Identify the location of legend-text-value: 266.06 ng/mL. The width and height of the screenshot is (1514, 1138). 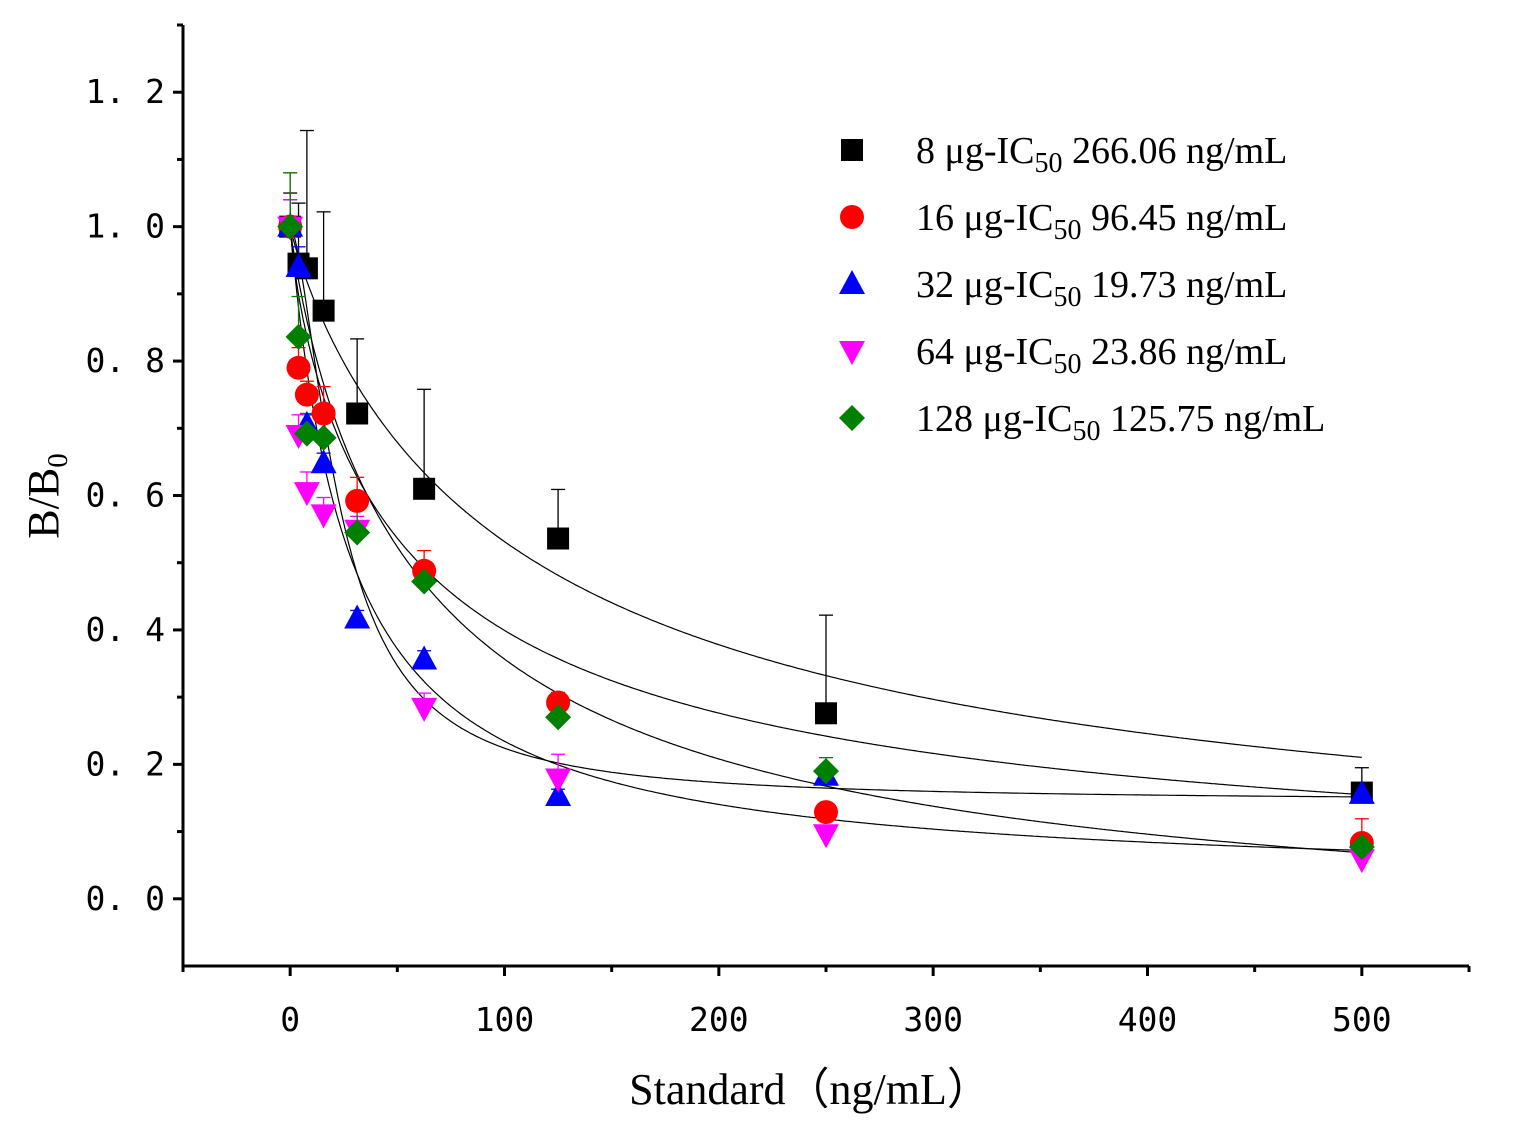
(1175, 151).